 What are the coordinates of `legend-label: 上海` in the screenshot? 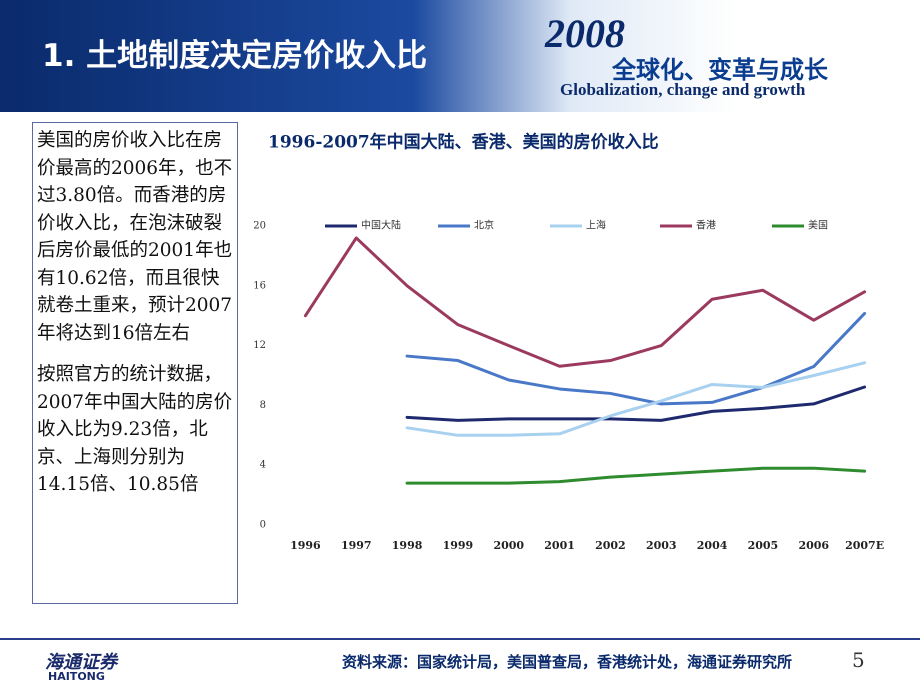 It's located at (596, 225).